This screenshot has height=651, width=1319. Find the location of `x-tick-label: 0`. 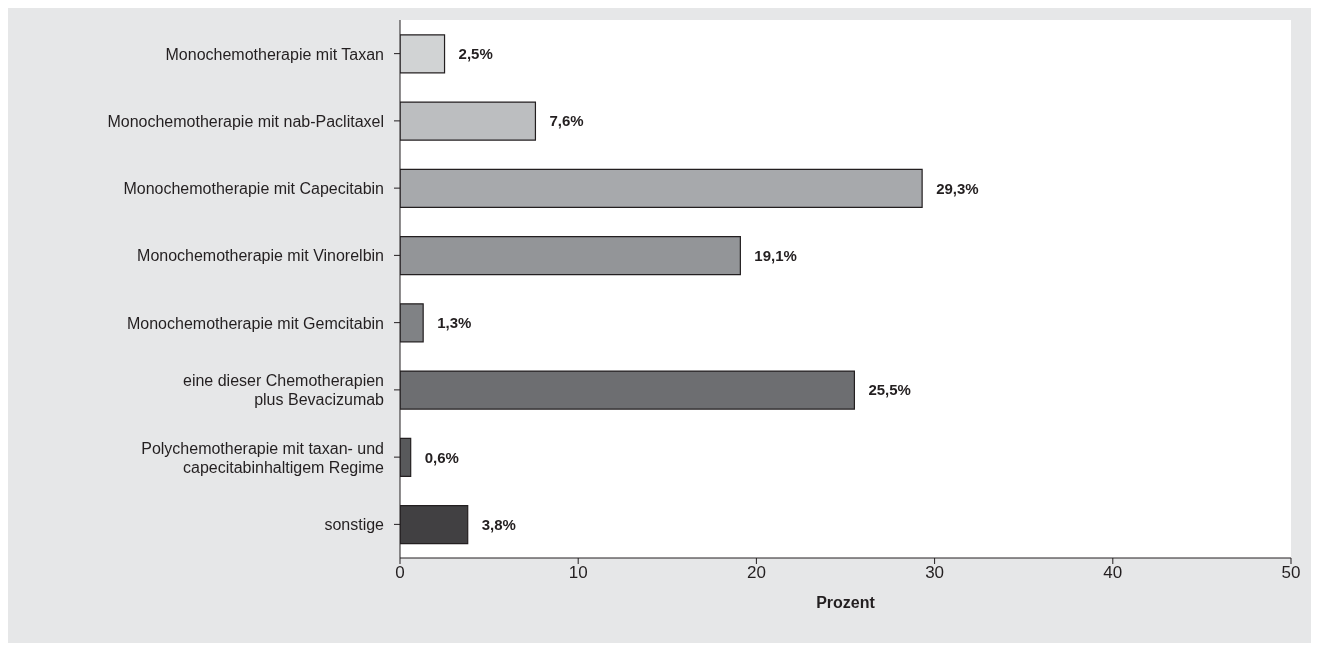

x-tick-label: 0 is located at coordinates (400, 573).